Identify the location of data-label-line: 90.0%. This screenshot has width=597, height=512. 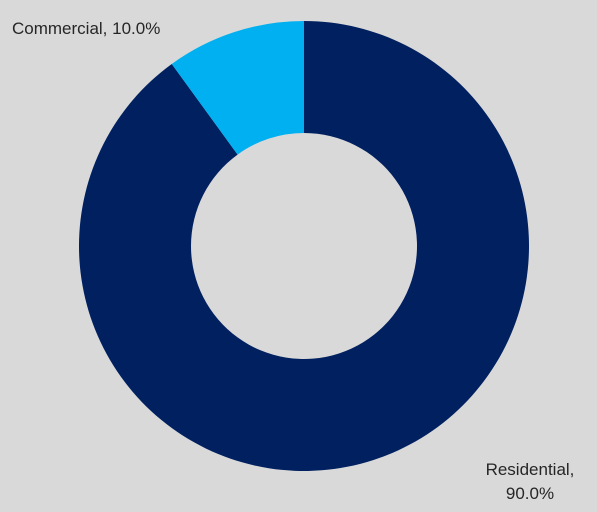
(530, 493).